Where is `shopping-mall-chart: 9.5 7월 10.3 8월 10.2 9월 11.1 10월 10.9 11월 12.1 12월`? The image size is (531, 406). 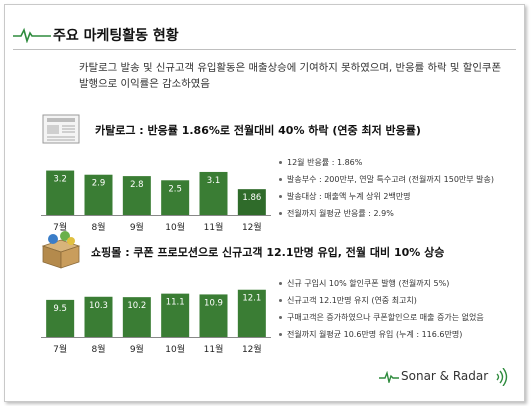 shopping-mall-chart: 9.5 7월 10.3 8월 10.2 9월 11.1 10월 10.9 11월 12.1 12월 is located at coordinates (156, 320).